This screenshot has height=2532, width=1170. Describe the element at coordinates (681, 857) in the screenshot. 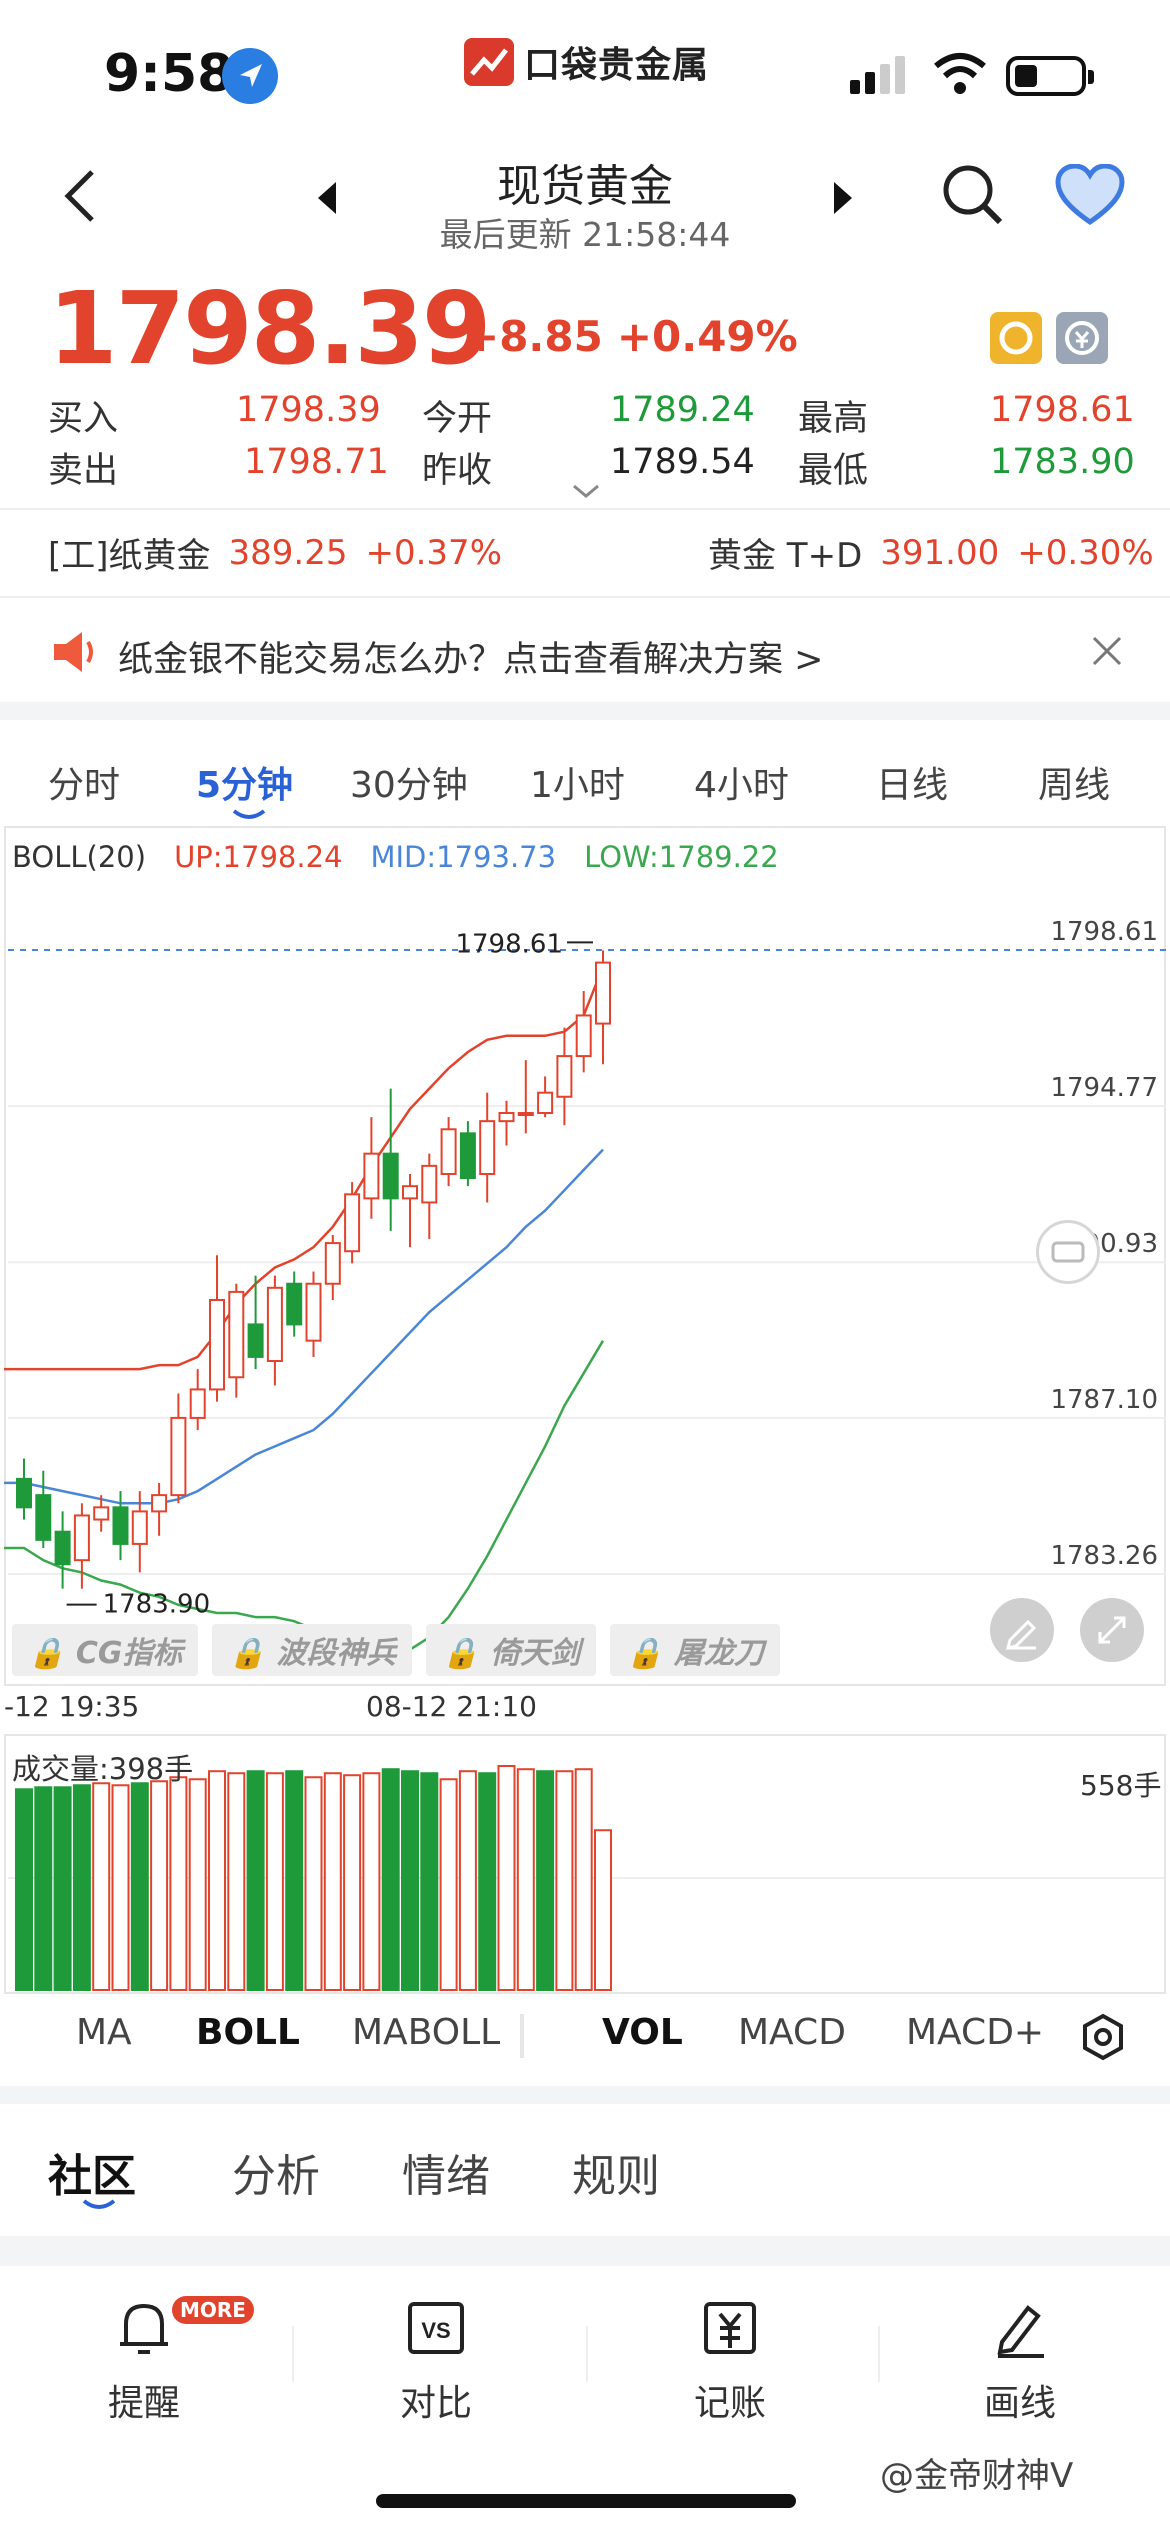

I see `boll-low: LOW:1789.22` at that location.